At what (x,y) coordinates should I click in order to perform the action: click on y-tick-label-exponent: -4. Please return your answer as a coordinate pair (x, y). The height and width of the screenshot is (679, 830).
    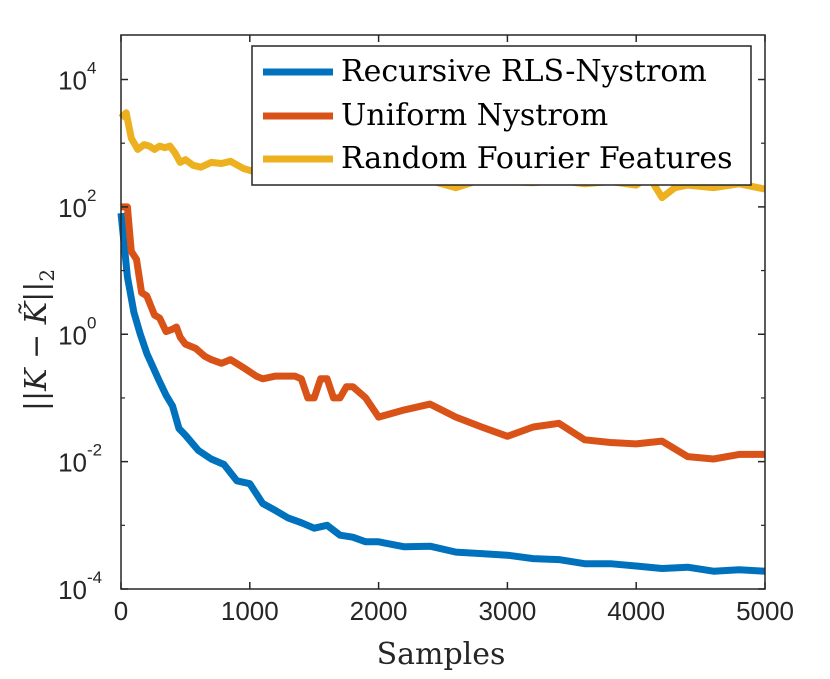
    Looking at the image, I should click on (94, 577).